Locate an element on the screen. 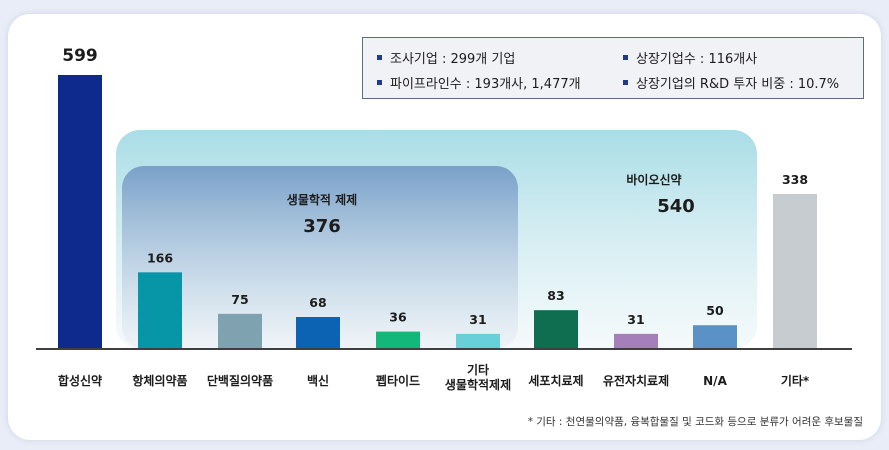 The height and width of the screenshot is (450, 889). category-label: 기타* is located at coordinates (795, 380).